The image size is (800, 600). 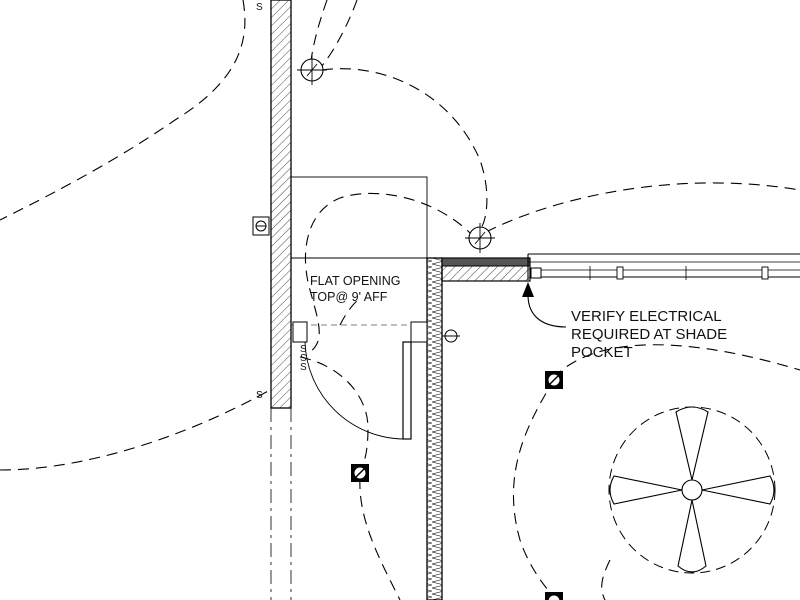 What do you see at coordinates (312, 70) in the screenshot?
I see `ceiling-light-icon-top` at bounding box center [312, 70].